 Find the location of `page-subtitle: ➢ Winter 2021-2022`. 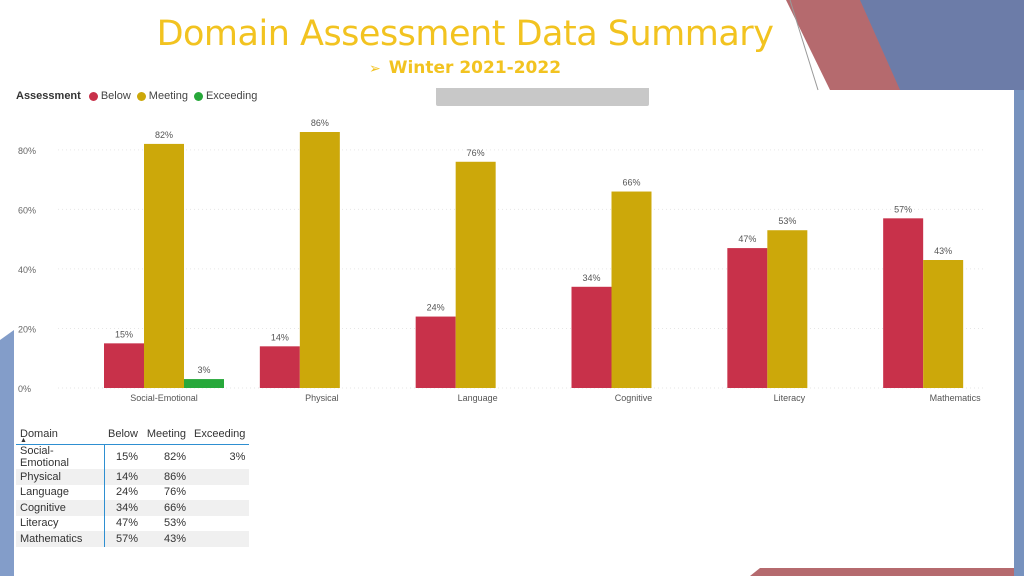

page-subtitle: ➢ Winter 2021-2022 is located at coordinates (465, 68).